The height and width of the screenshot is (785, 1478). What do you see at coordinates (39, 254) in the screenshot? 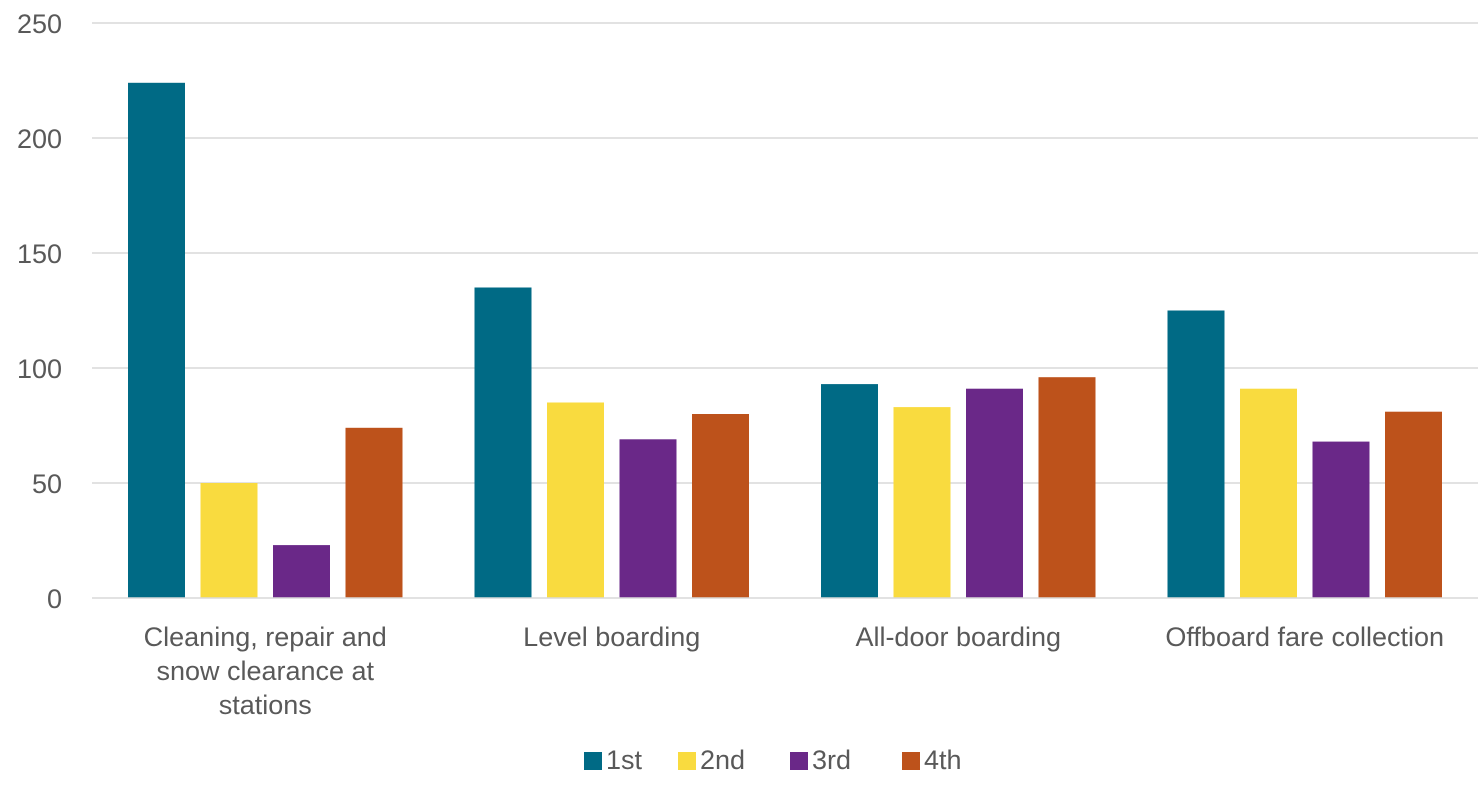
I see `y-tick-label: 150` at bounding box center [39, 254].